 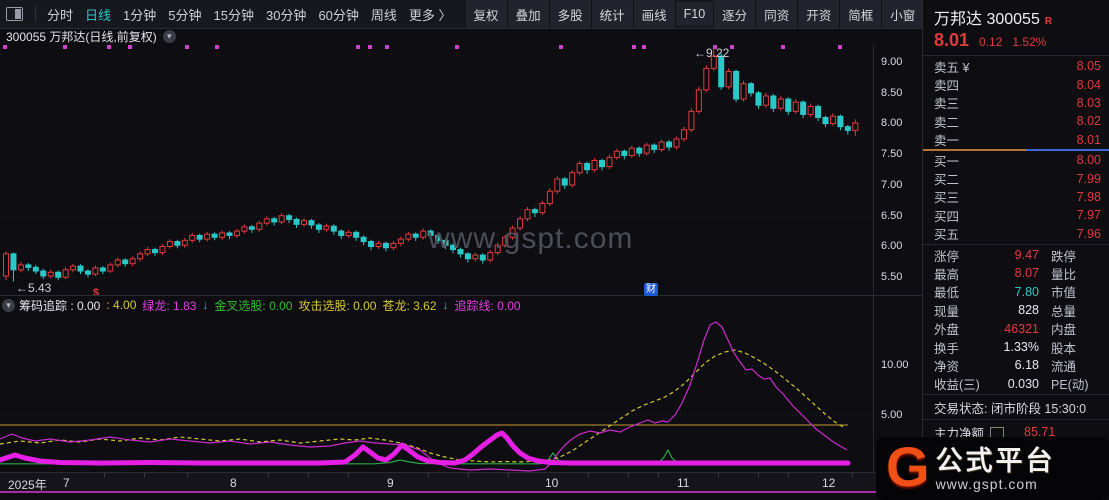 What do you see at coordinates (902, 14) in the screenshot?
I see `menu-button-小窗: 小窗` at bounding box center [902, 14].